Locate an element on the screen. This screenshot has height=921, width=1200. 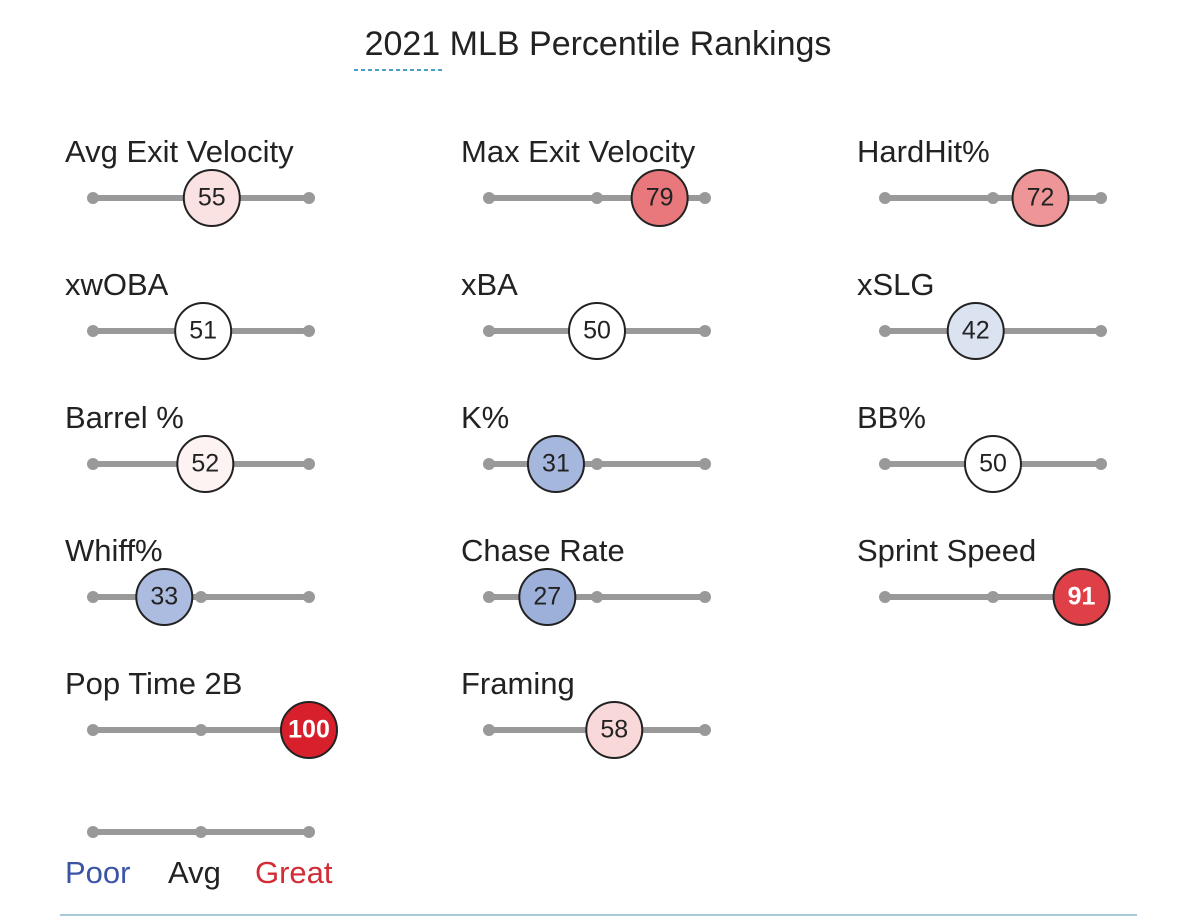
metric-label: Avg Exit Velocity is located at coordinates (179, 151).